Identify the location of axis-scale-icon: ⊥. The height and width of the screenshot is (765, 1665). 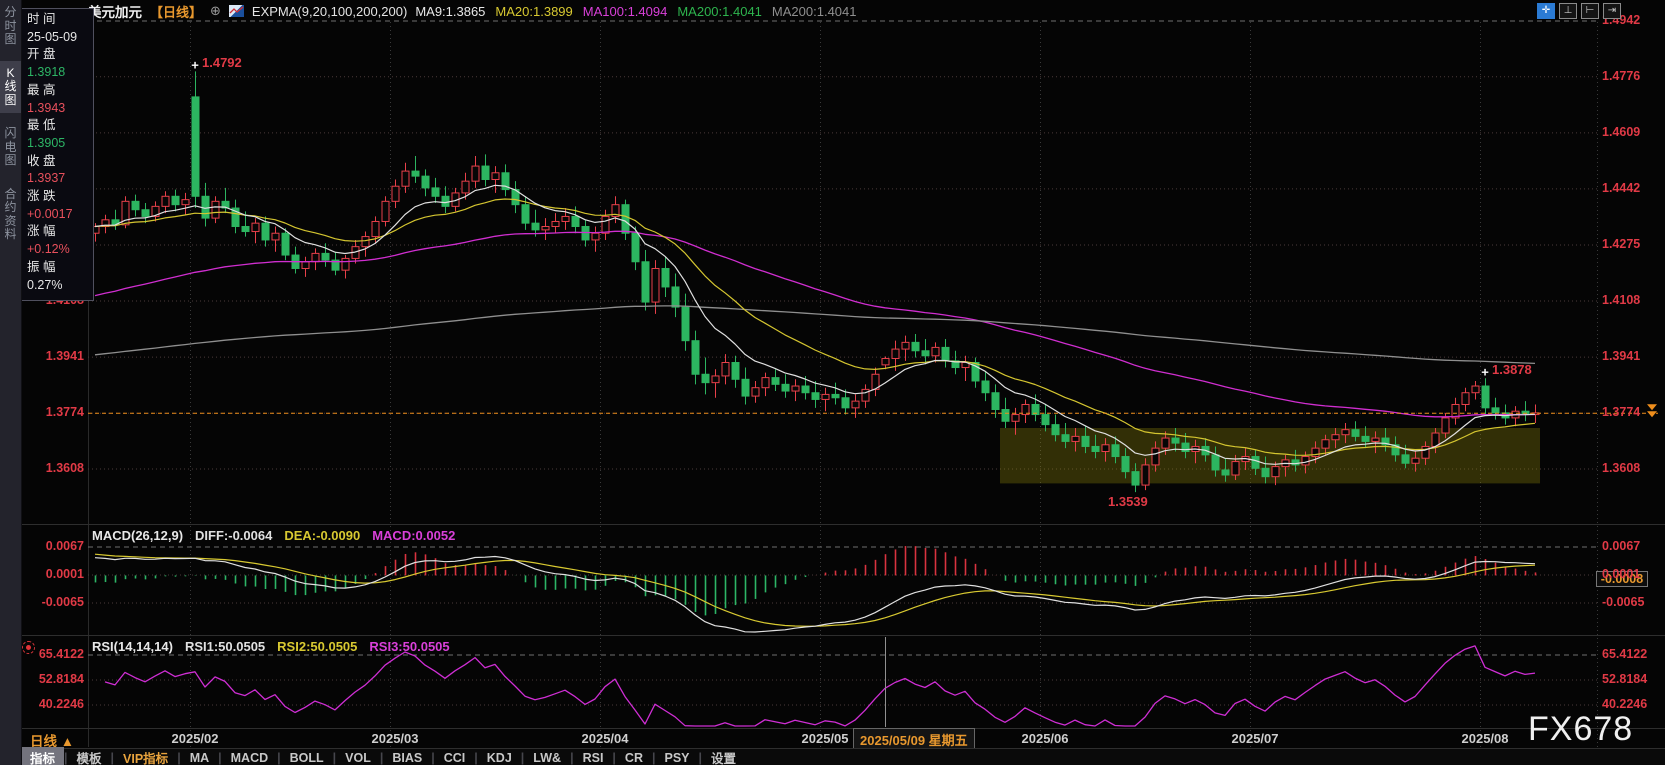
(1568, 11).